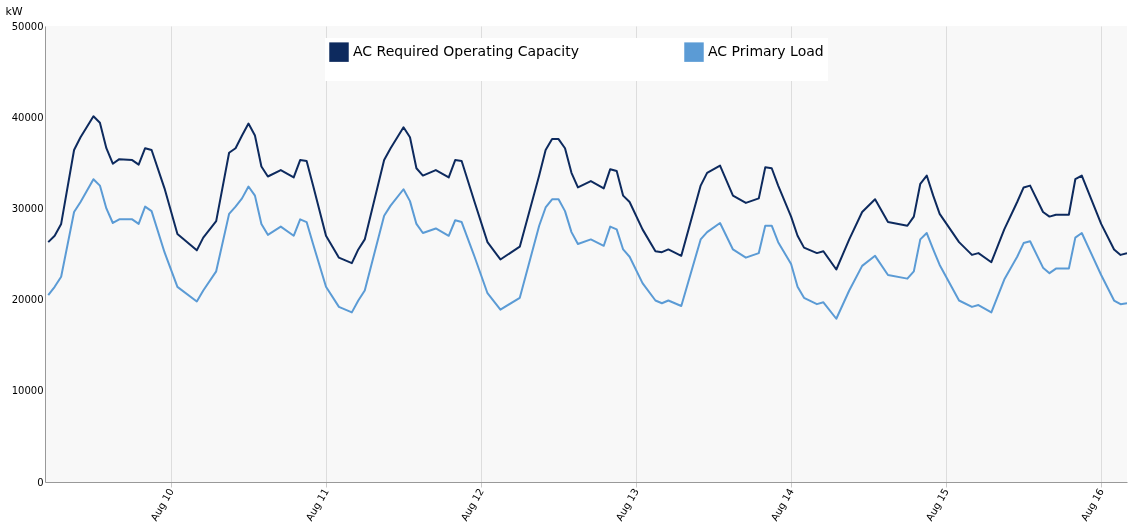 Image resolution: width=1132 pixels, height=528 pixels. Describe the element at coordinates (27, 117) in the screenshot. I see `y-tick-label: 40000` at that location.